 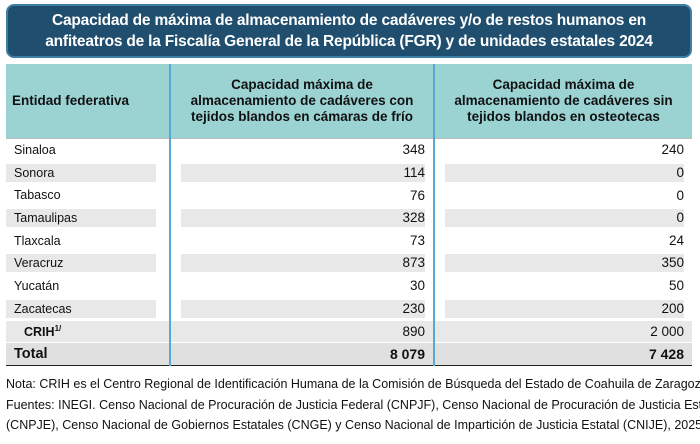 I want to click on total-row: Total 8 079 7 428, so click(x=349, y=354).